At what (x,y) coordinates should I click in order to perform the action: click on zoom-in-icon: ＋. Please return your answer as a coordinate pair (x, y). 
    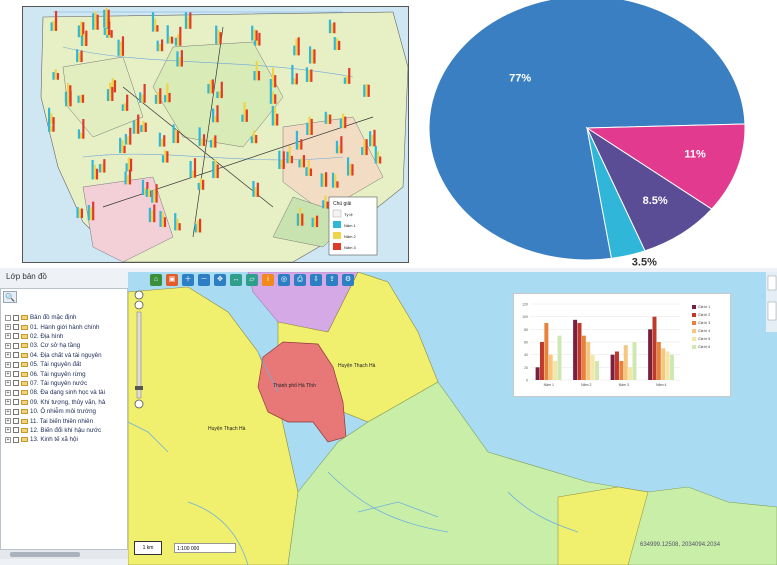
    Looking at the image, I should click on (188, 280).